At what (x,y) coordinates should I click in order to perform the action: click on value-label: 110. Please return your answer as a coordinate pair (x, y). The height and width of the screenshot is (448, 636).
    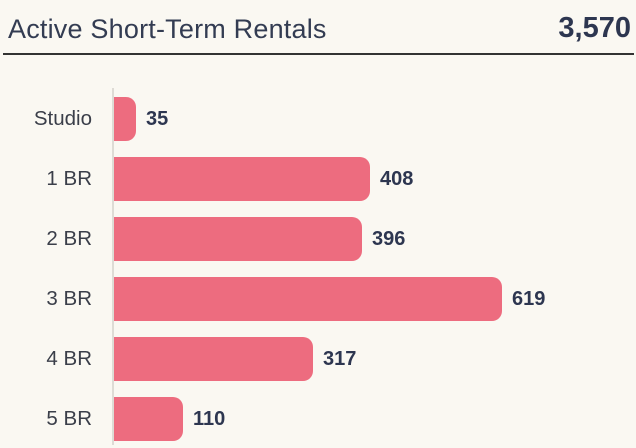
    Looking at the image, I should click on (209, 418).